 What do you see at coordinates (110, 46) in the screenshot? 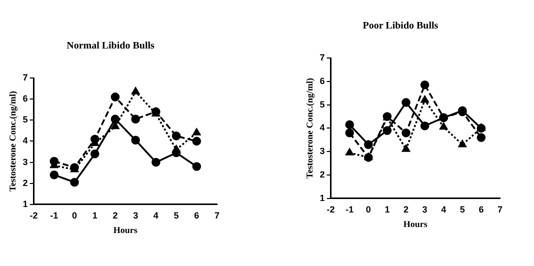
I see `chart-title: Normal Libido Bulls` at bounding box center [110, 46].